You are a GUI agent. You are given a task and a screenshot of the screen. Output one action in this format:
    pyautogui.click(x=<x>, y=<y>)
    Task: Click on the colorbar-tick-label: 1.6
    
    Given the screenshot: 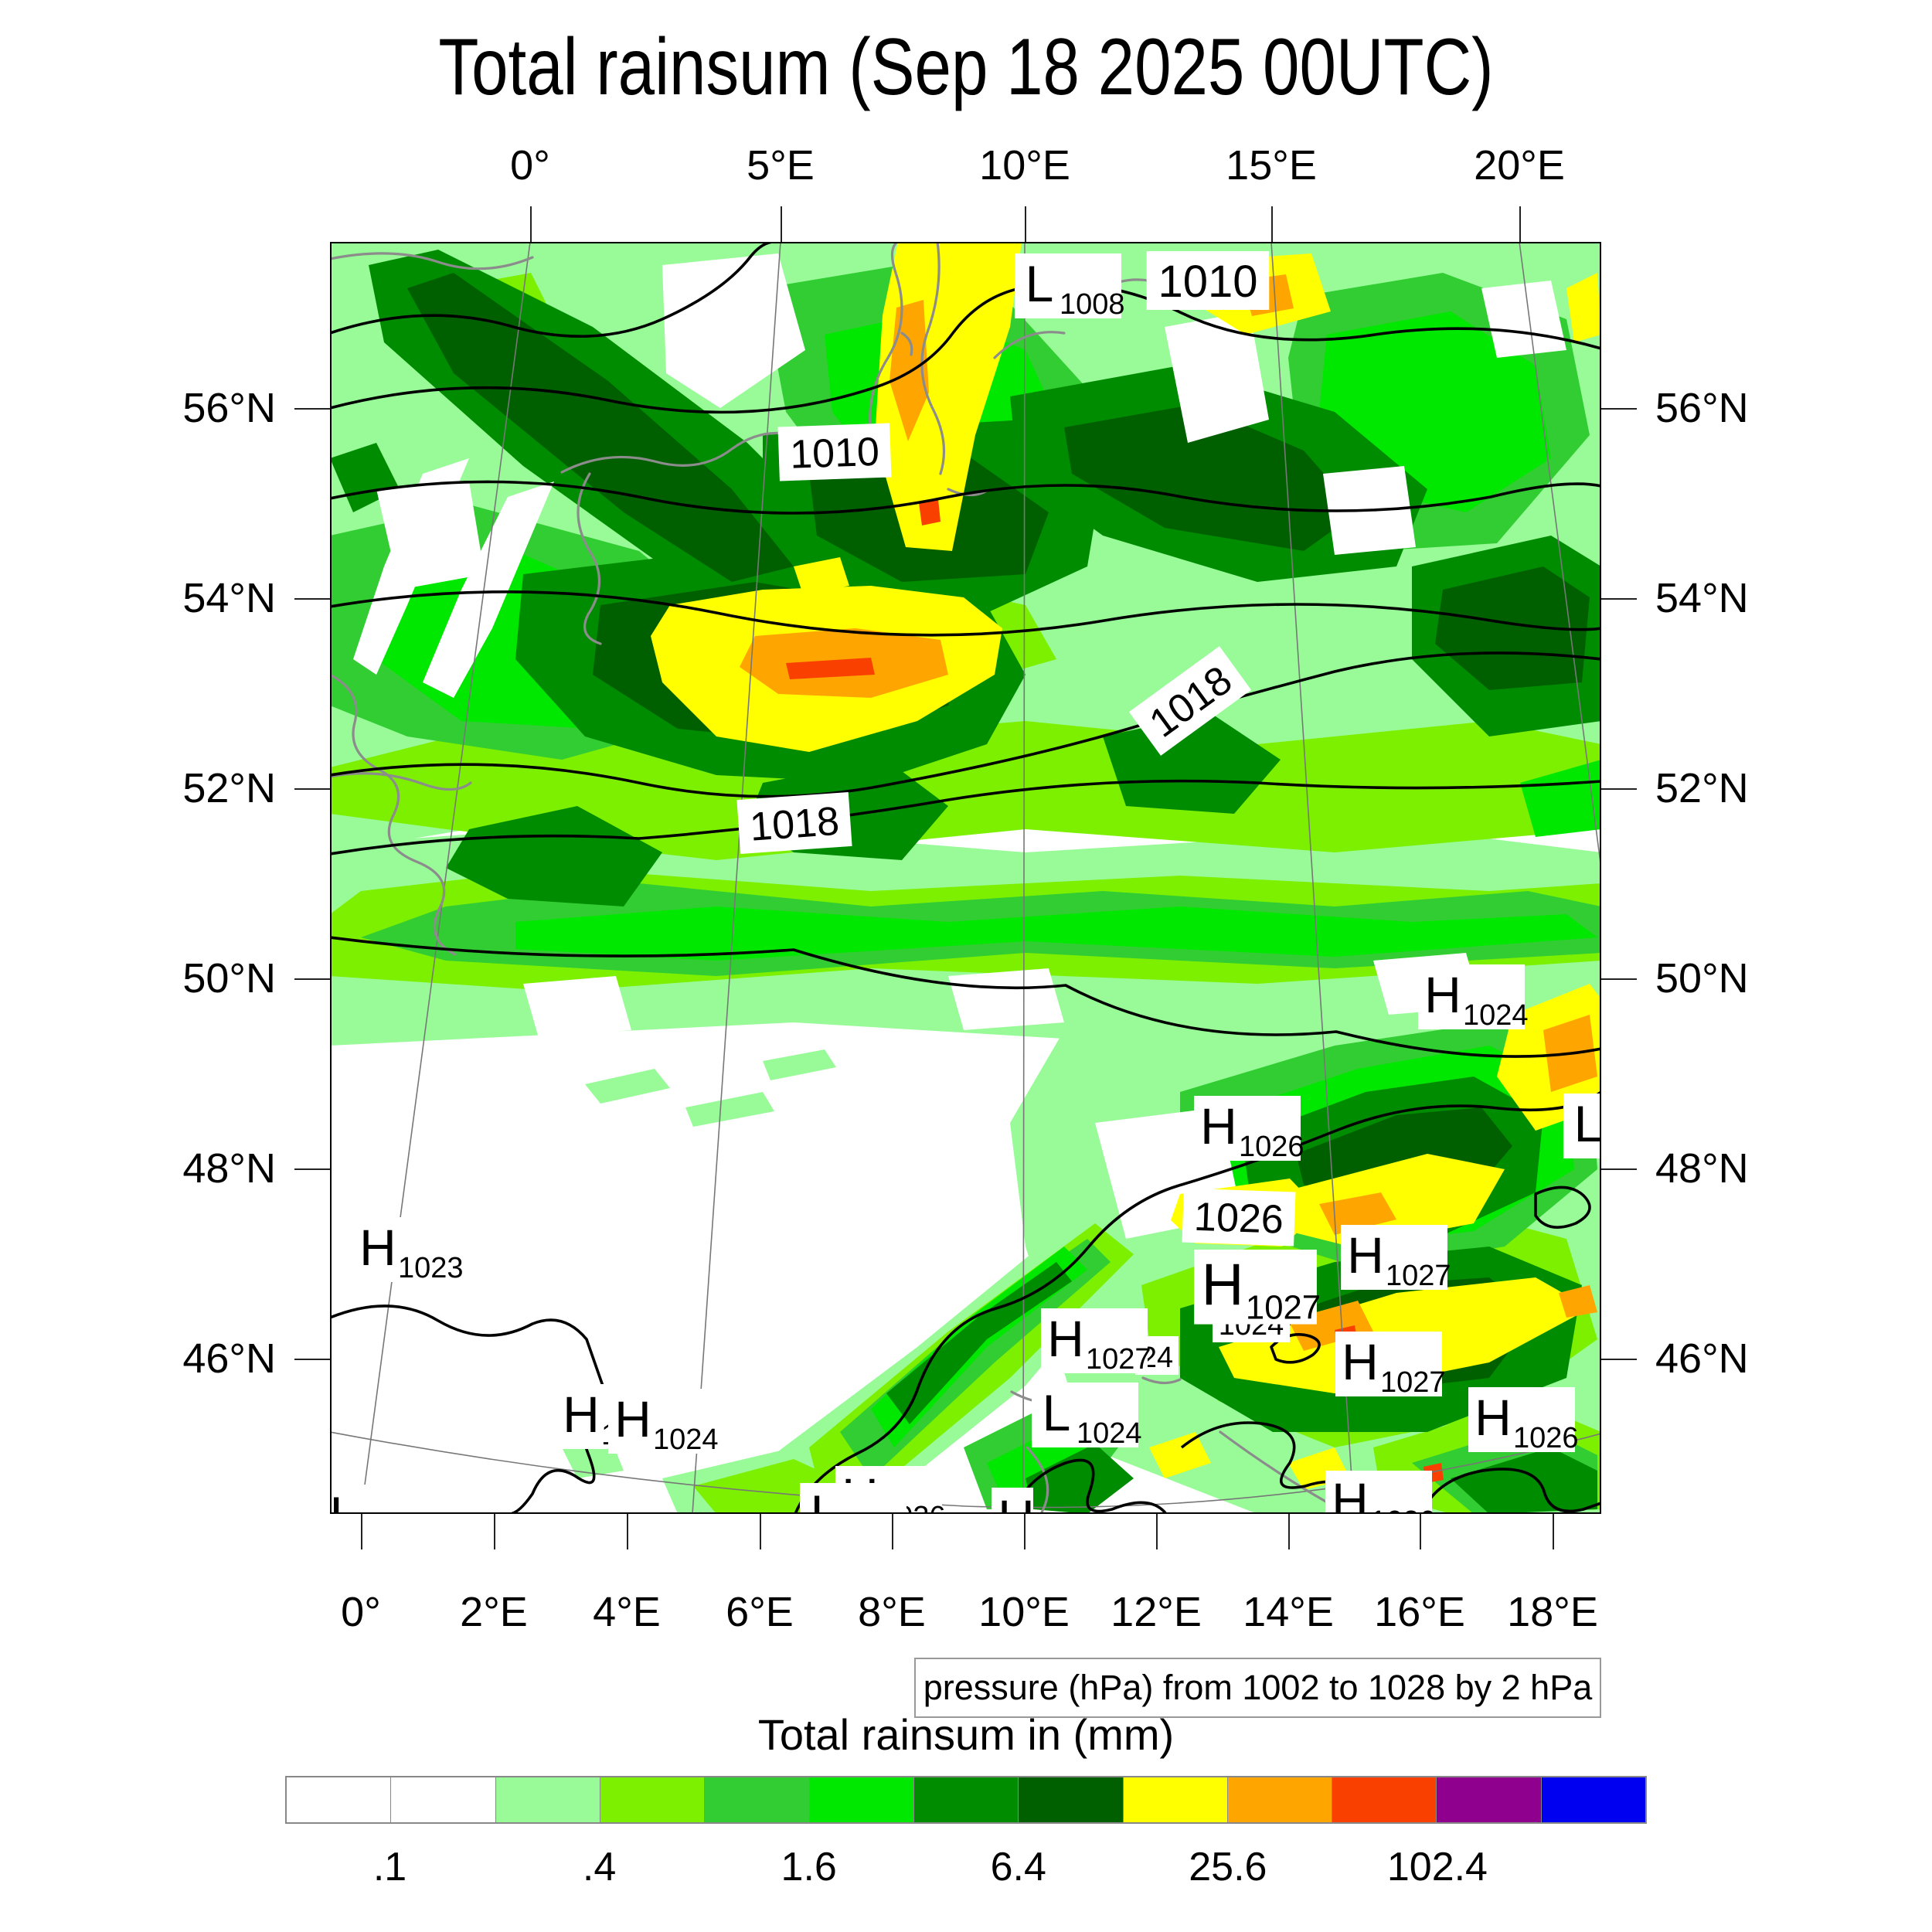 What is the action you would take?
    pyautogui.click(x=809, y=1867)
    